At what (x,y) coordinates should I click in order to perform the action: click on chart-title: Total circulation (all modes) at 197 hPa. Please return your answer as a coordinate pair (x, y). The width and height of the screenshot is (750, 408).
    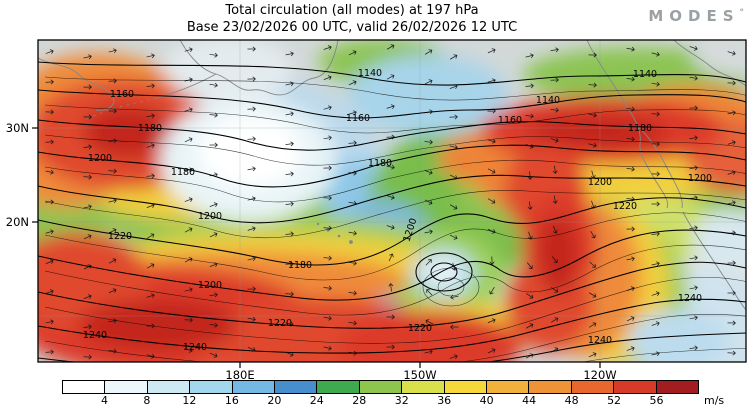
    Looking at the image, I should click on (352, 10).